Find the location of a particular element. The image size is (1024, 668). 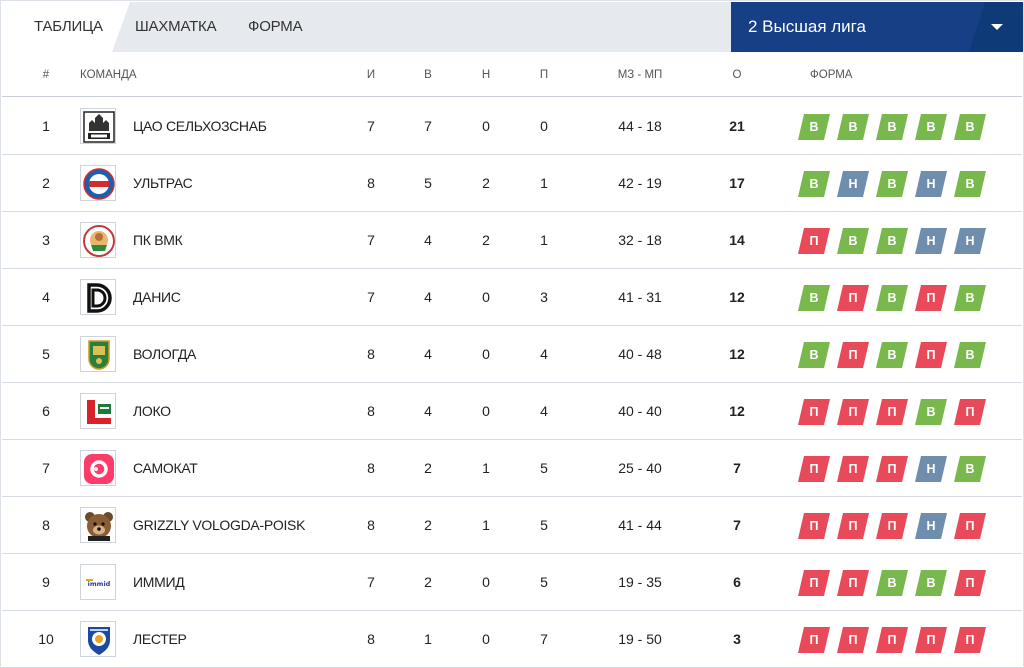

table-row: 1 7 7 0 0 44 - 18 21 ЦАО СЕЛЬХОЗСНАБ В В В В В is located at coordinates (512, 126).